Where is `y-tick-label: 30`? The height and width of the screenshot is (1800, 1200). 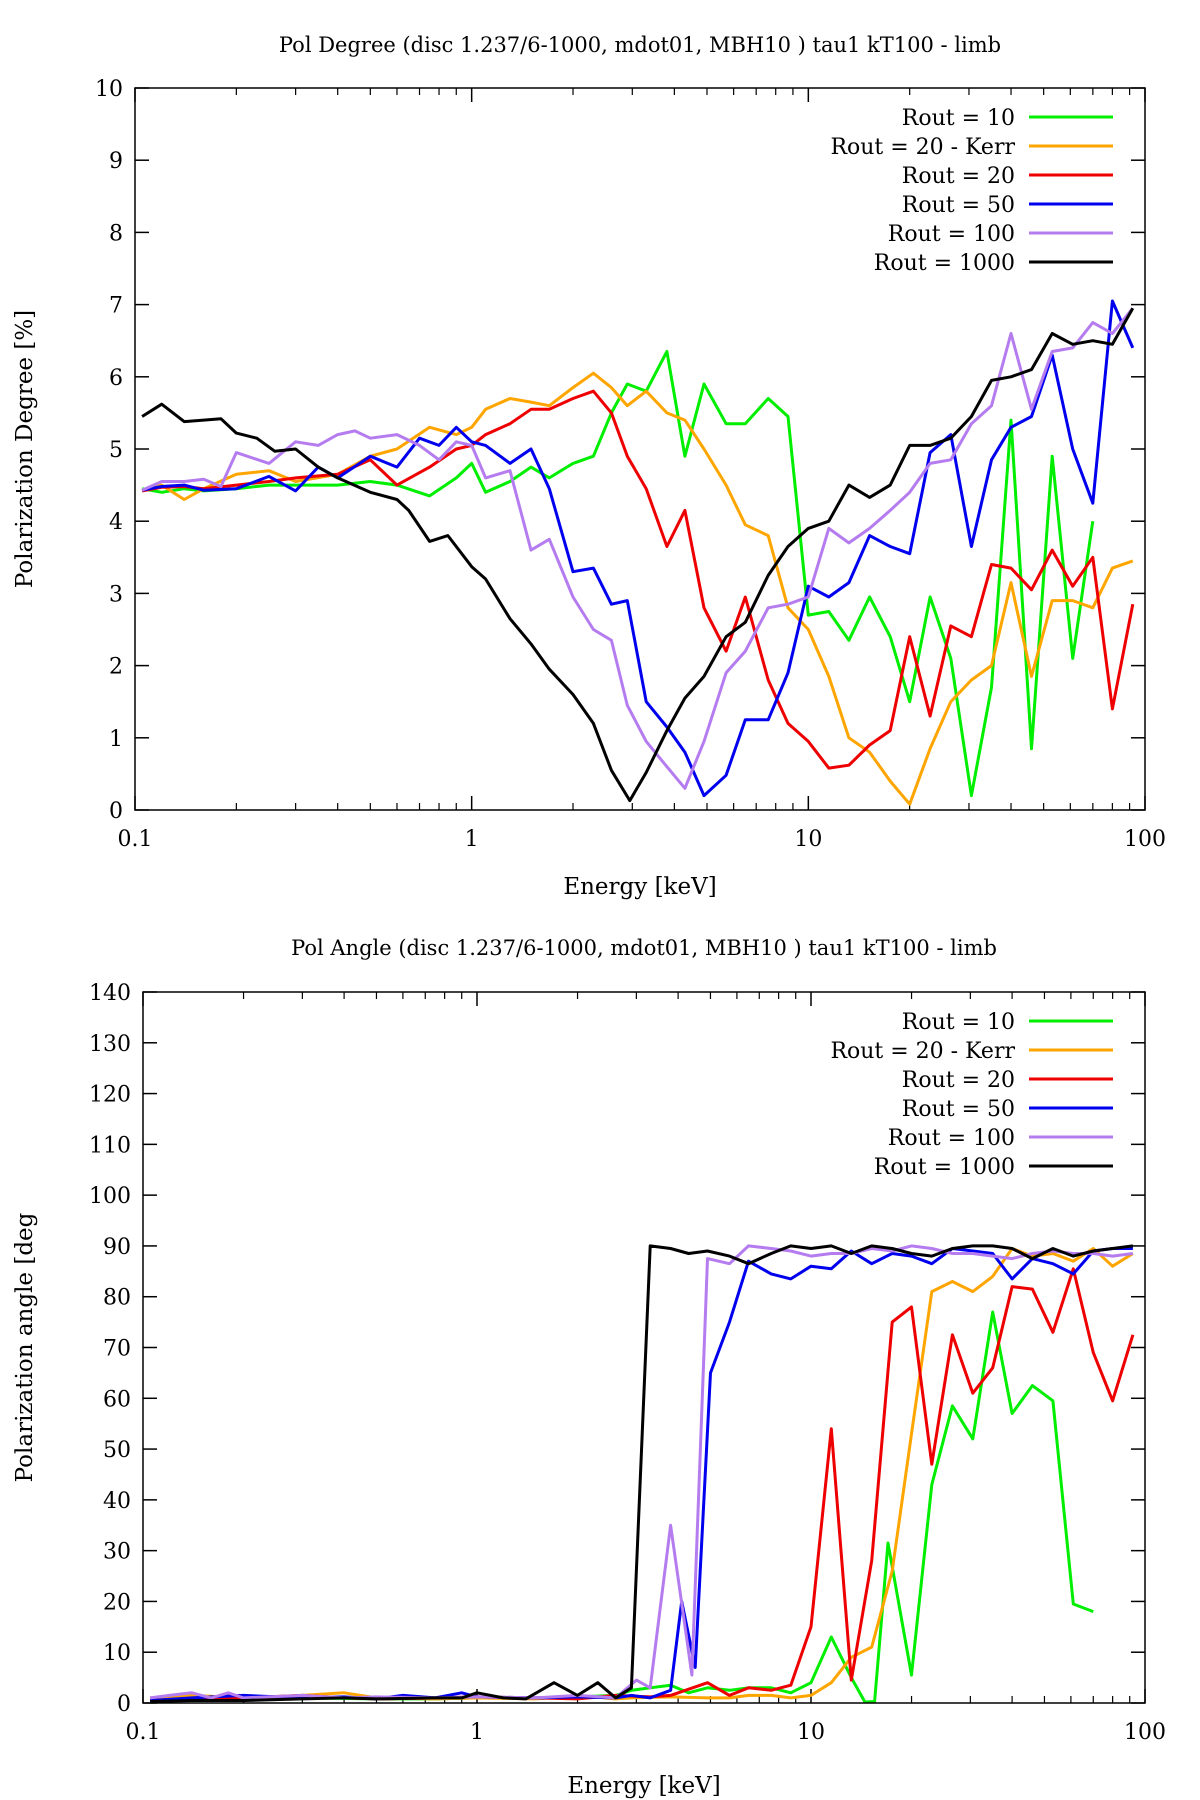
y-tick-label: 30 is located at coordinates (117, 1552).